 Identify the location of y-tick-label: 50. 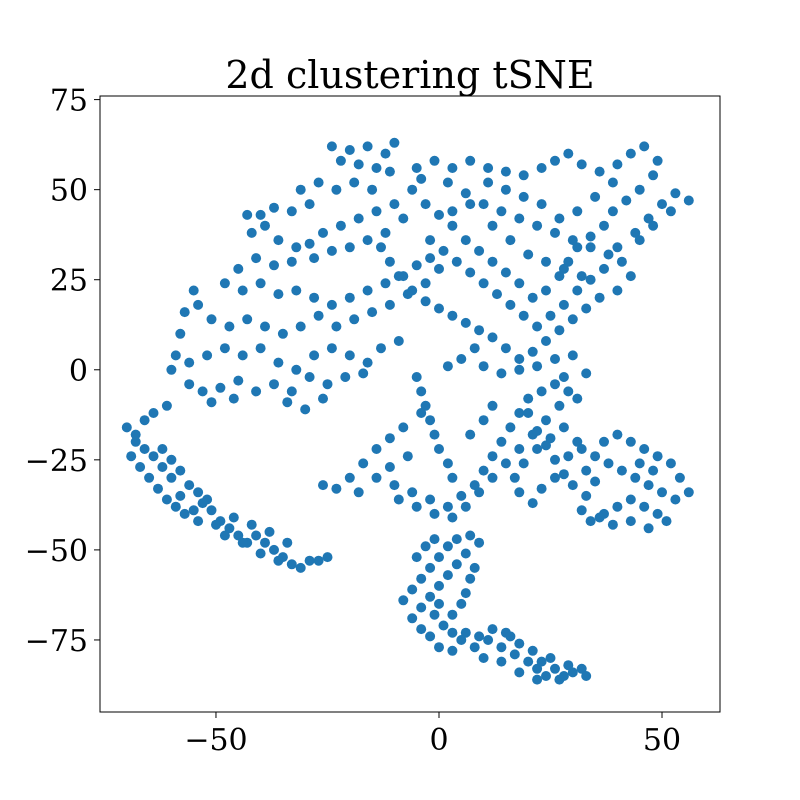
(69, 191).